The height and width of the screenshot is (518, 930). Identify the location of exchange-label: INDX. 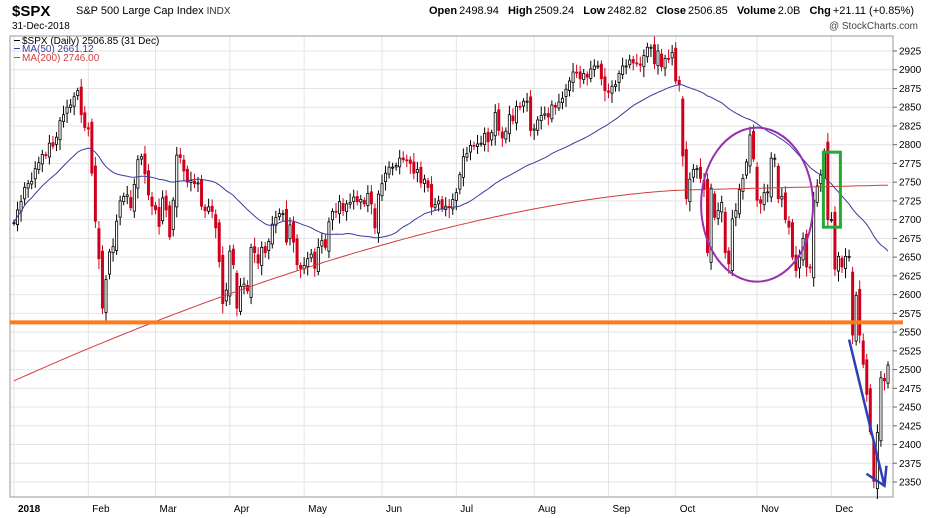
(218, 11).